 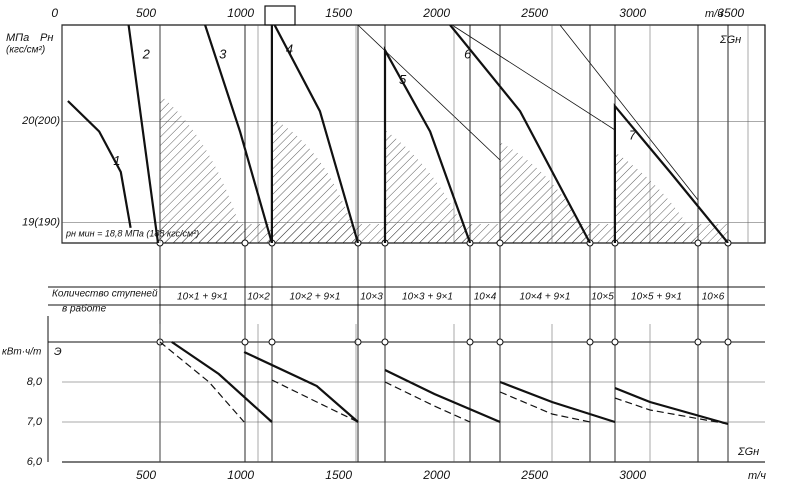 What do you see at coordinates (713, 297) in the screenshot?
I see `stage-label: 10×6` at bounding box center [713, 297].